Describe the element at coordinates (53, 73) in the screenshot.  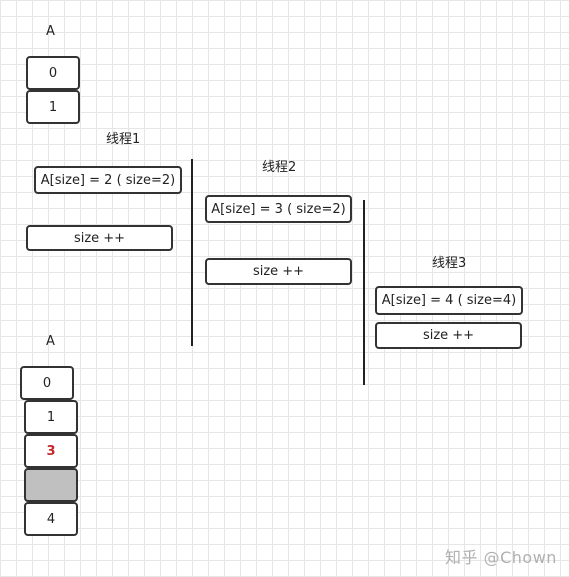
I see `array-cell-before-0: 0` at that location.